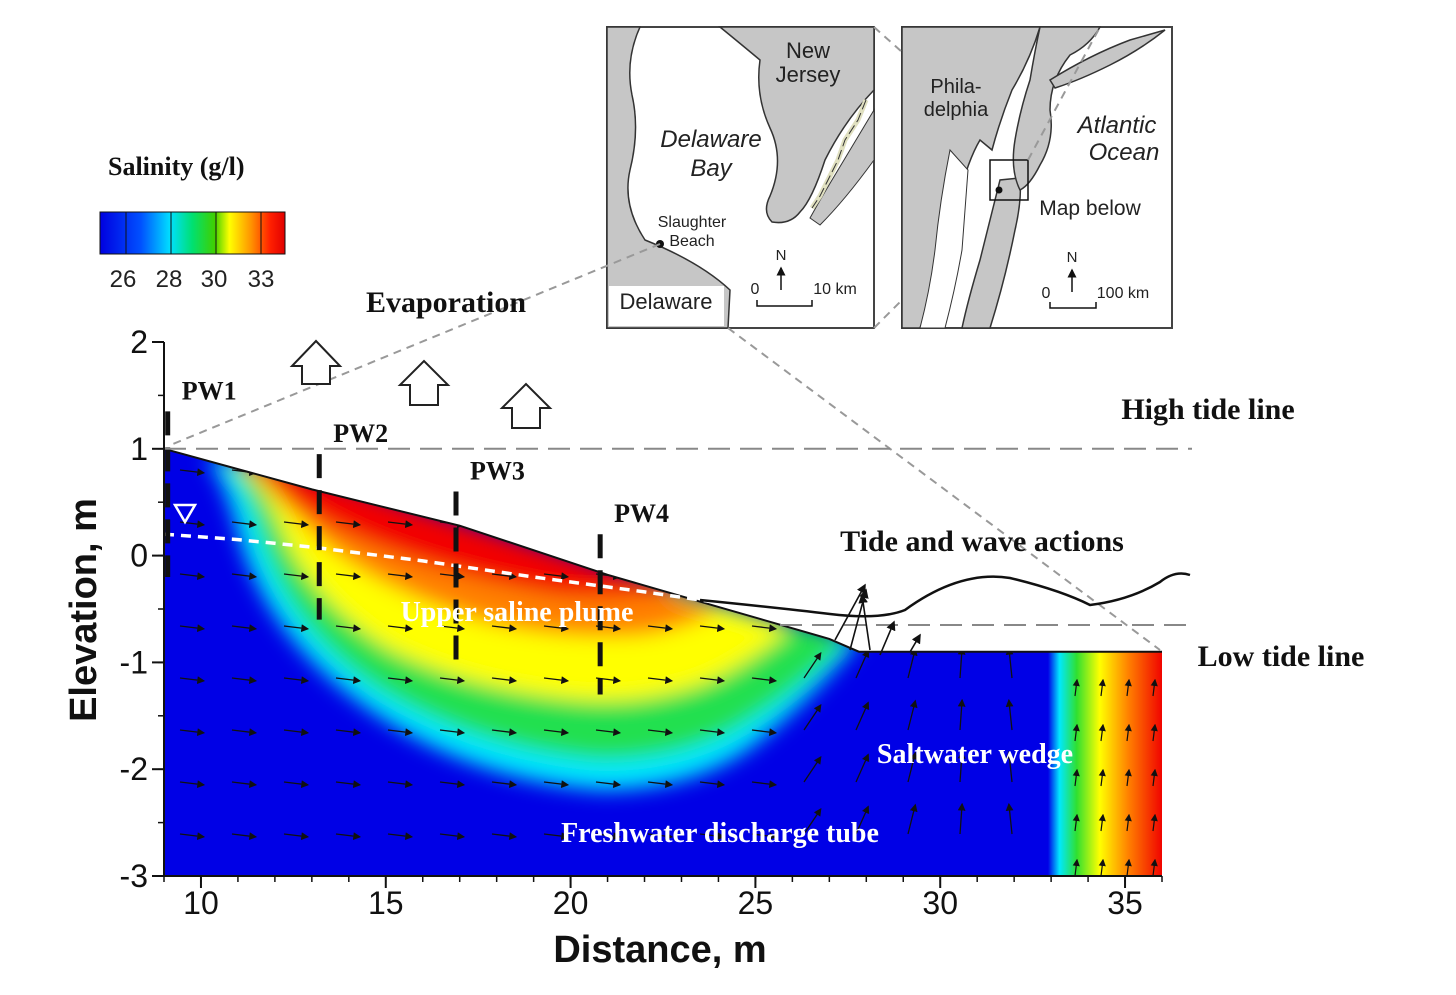 This screenshot has width=1456, height=995. What do you see at coordinates (201, 903) in the screenshot?
I see `x-tick-label: 10` at bounding box center [201, 903].